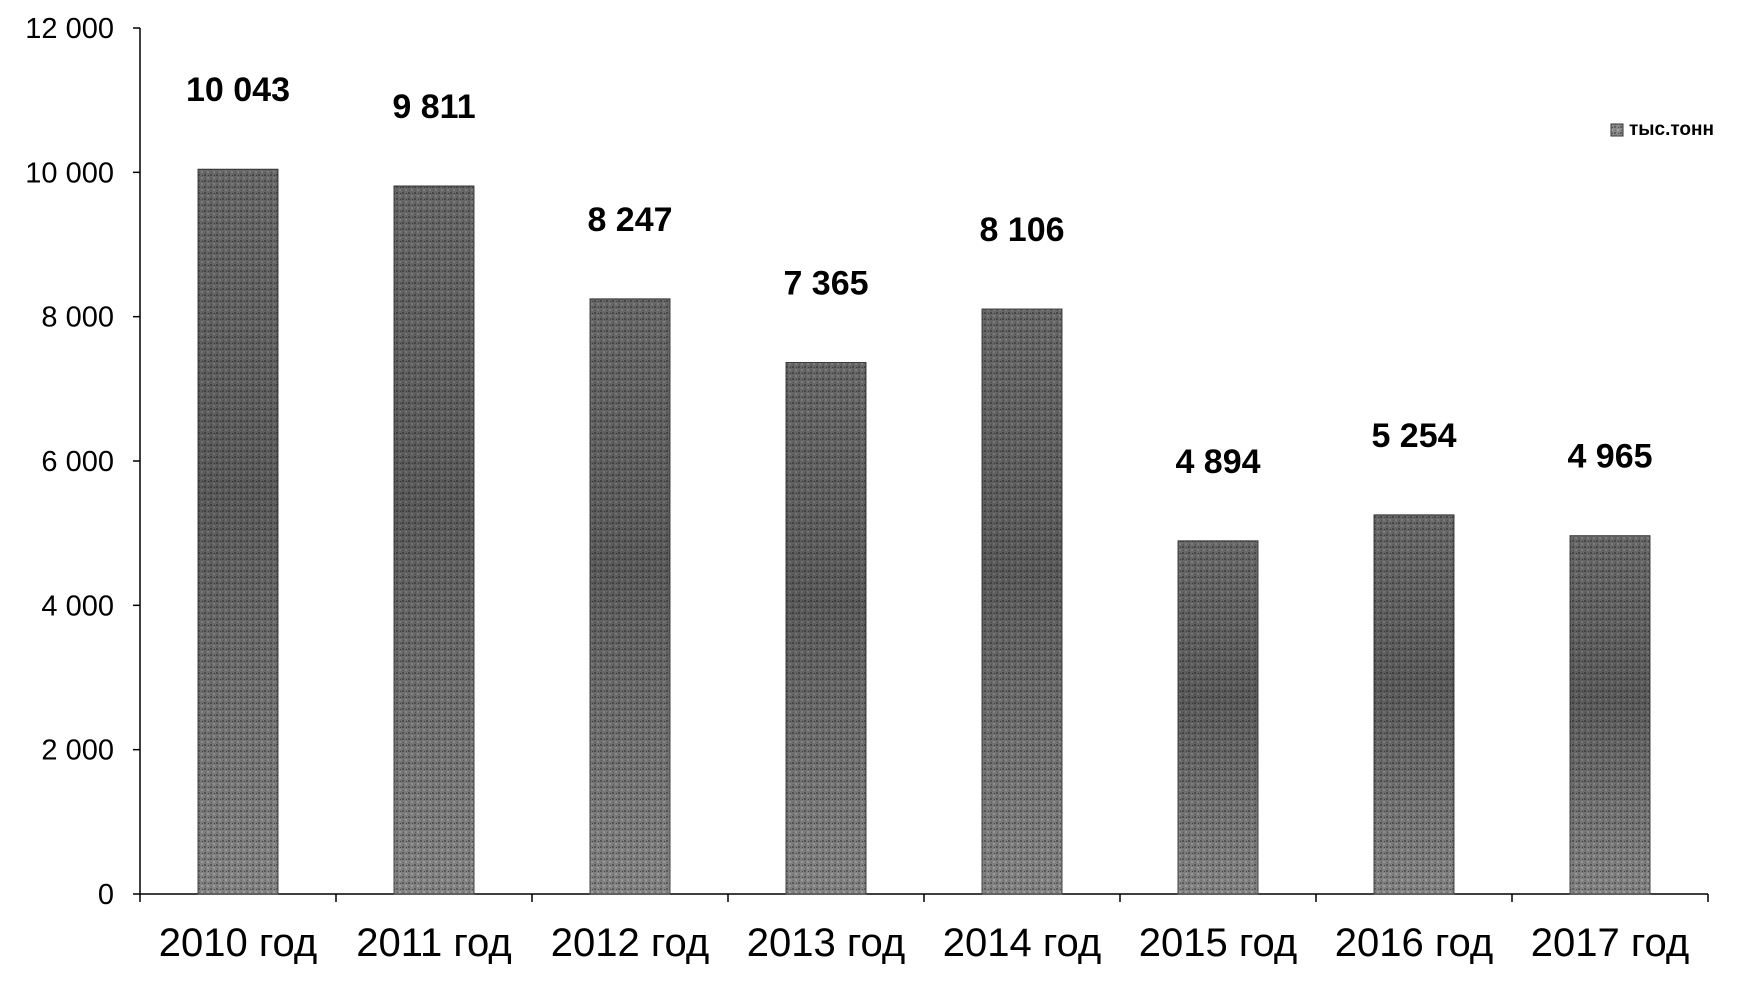 The width and height of the screenshot is (1754, 987). I want to click on data-label: 5 254, so click(1413, 436).